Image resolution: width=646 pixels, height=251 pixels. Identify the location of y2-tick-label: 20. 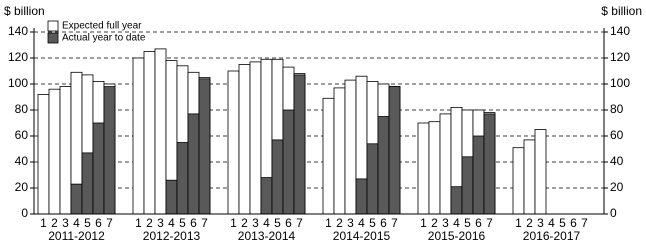
(617, 187).